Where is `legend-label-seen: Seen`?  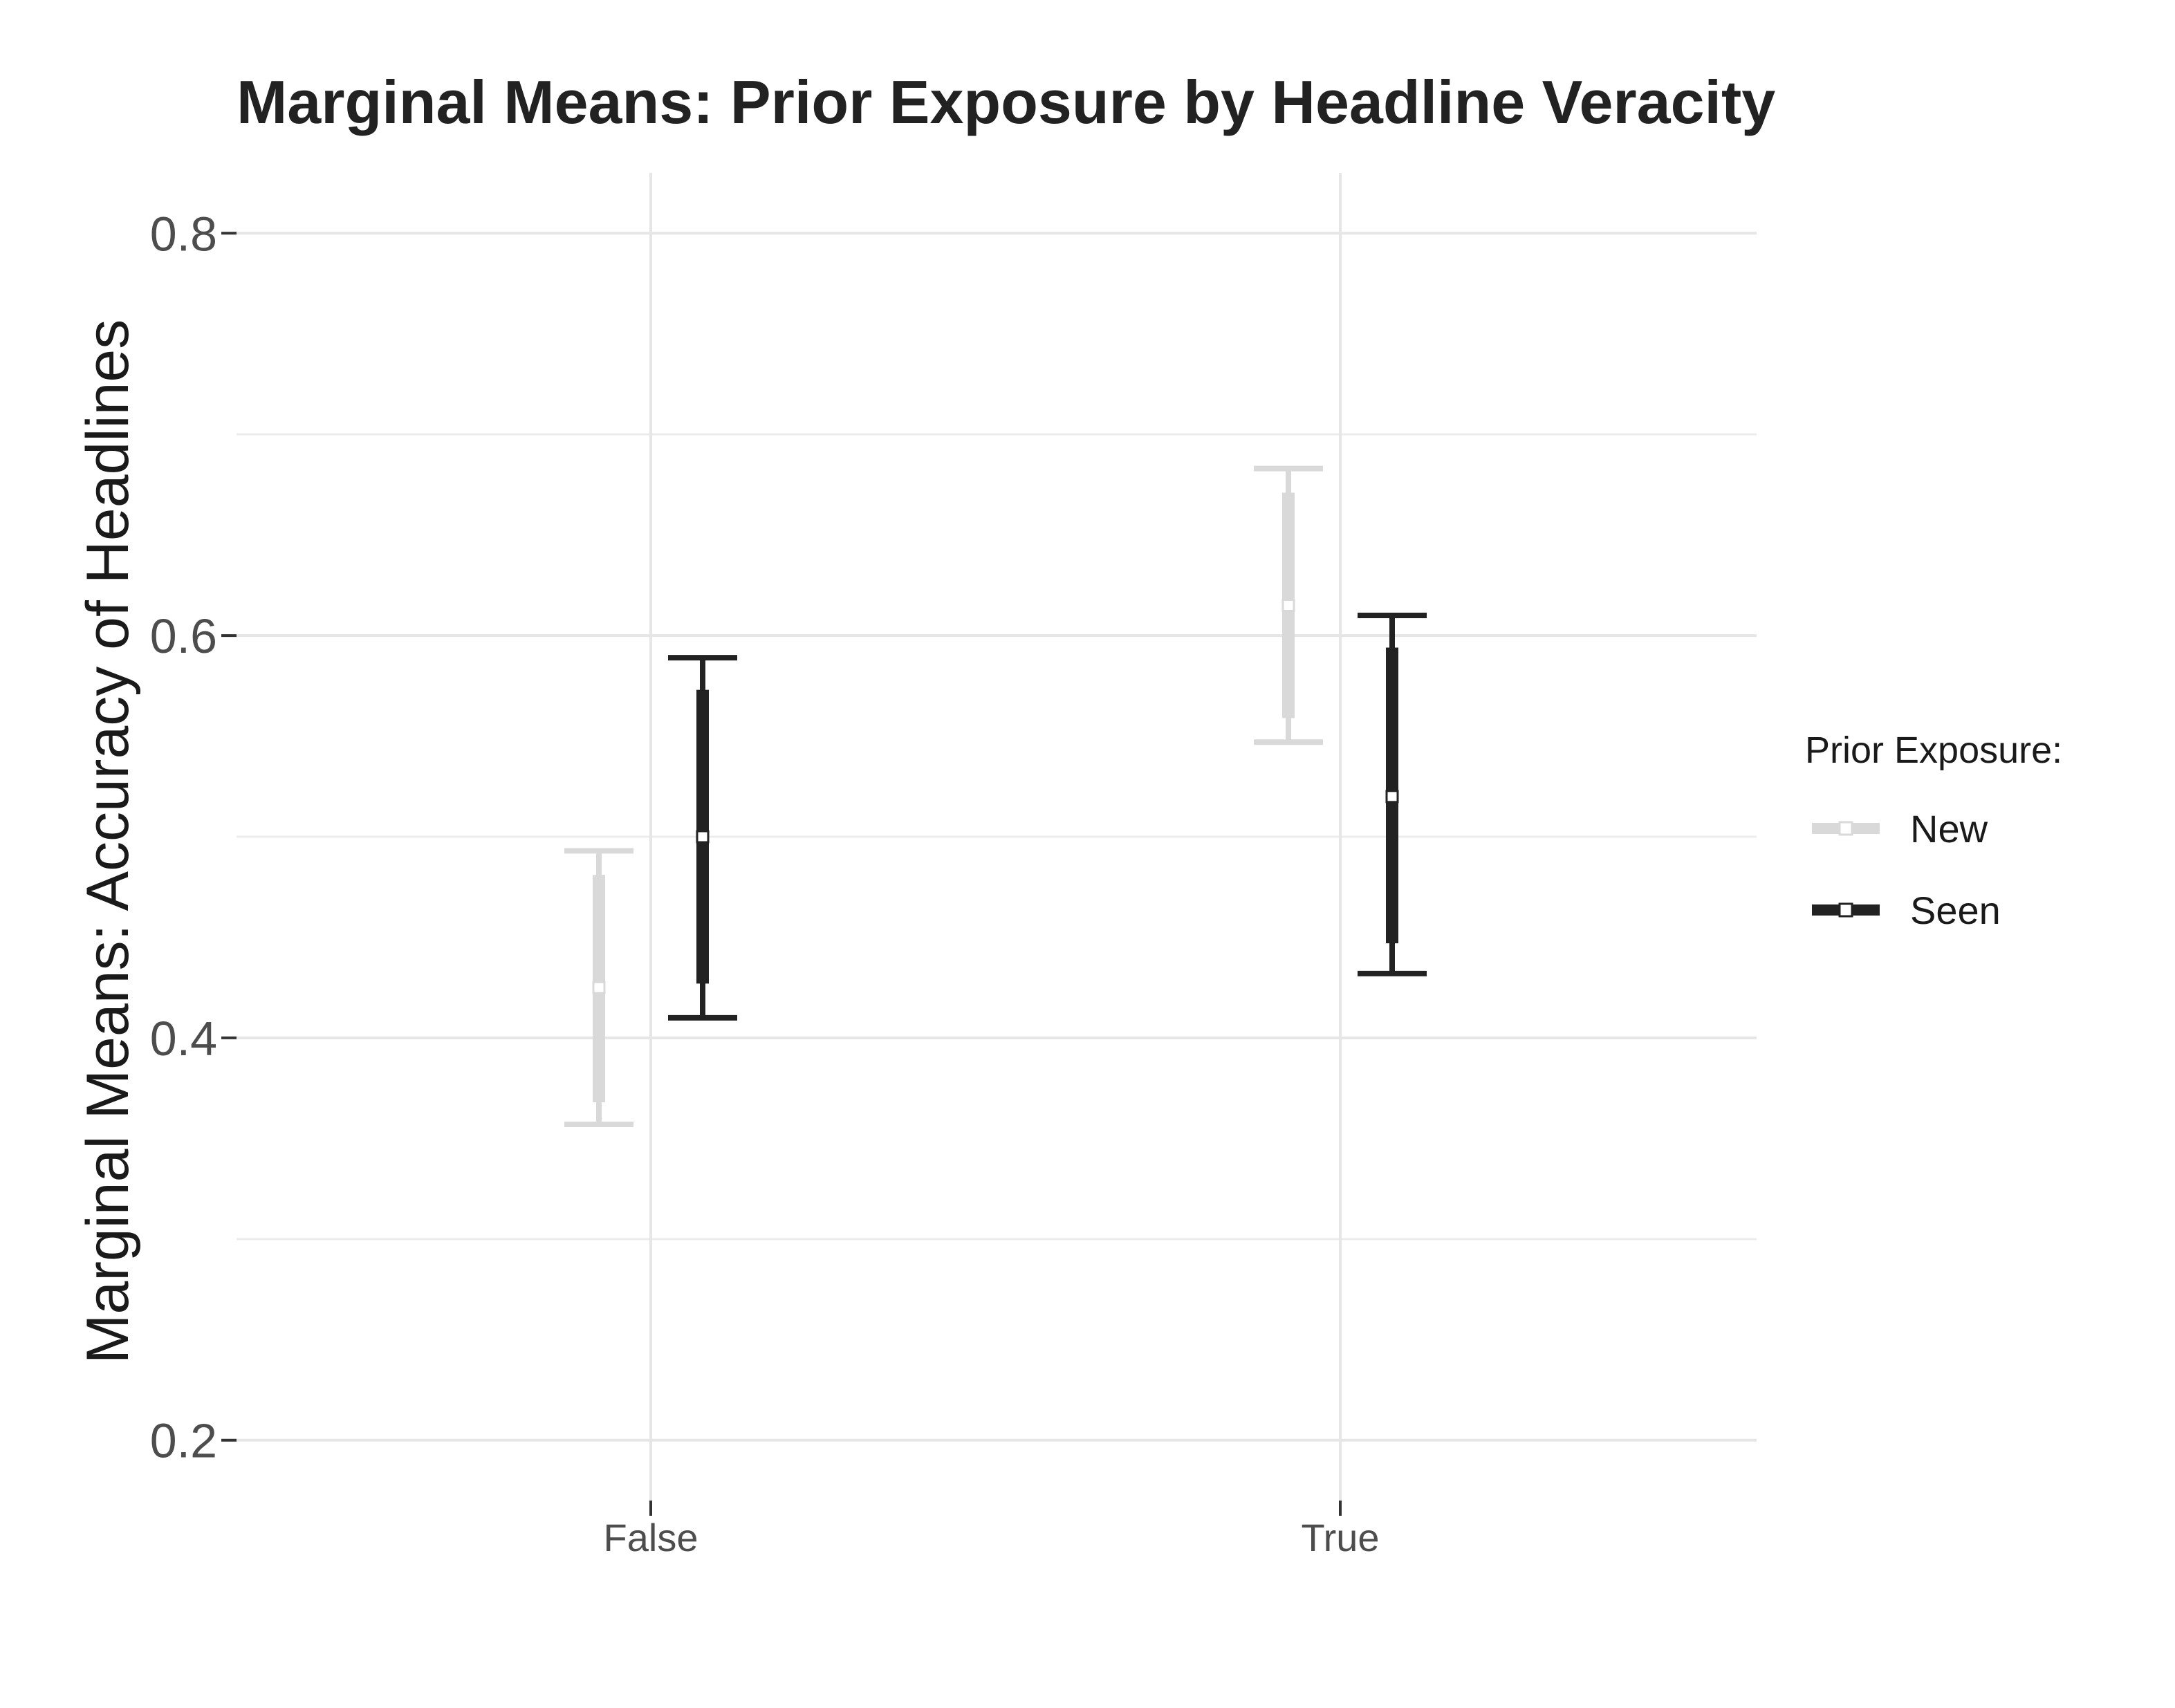 legend-label-seen: Seen is located at coordinates (1955, 910).